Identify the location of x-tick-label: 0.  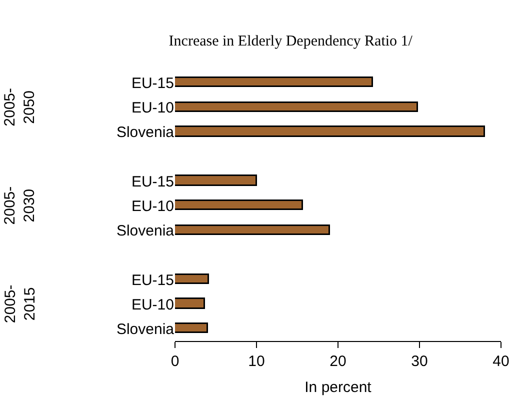
(175, 361).